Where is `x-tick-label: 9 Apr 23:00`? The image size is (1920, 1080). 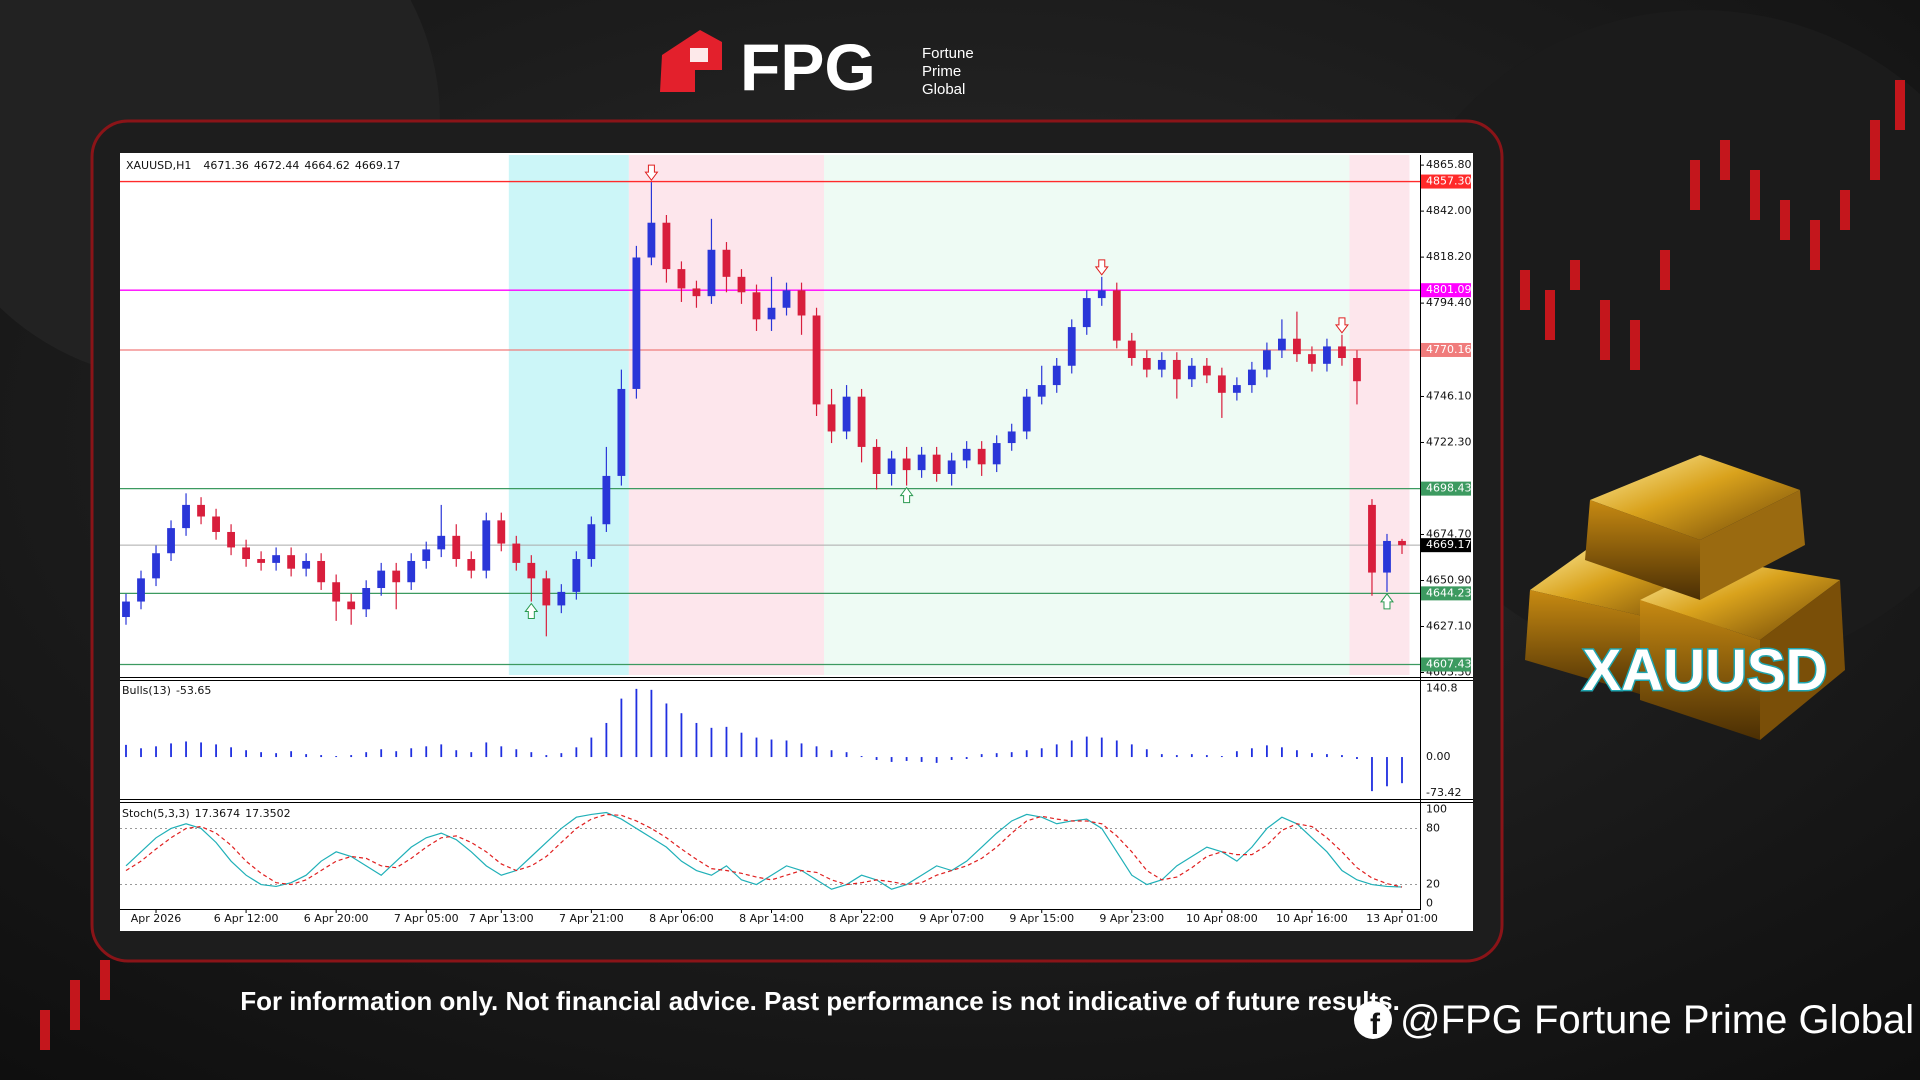 x-tick-label: 9 Apr 23:00 is located at coordinates (1131, 918).